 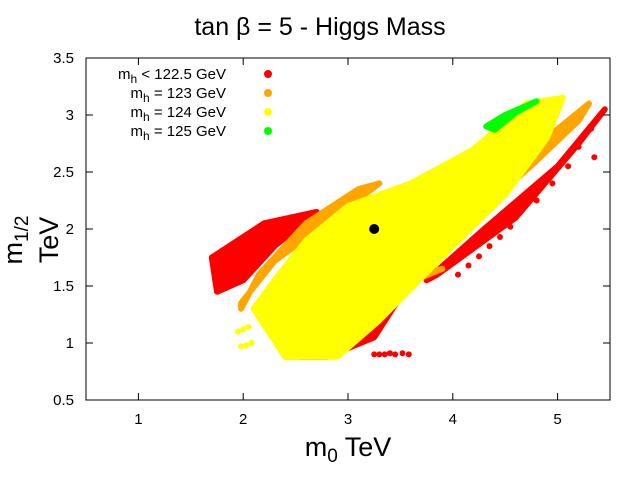 I want to click on y-tick-label: 2.5, so click(x=63, y=172).